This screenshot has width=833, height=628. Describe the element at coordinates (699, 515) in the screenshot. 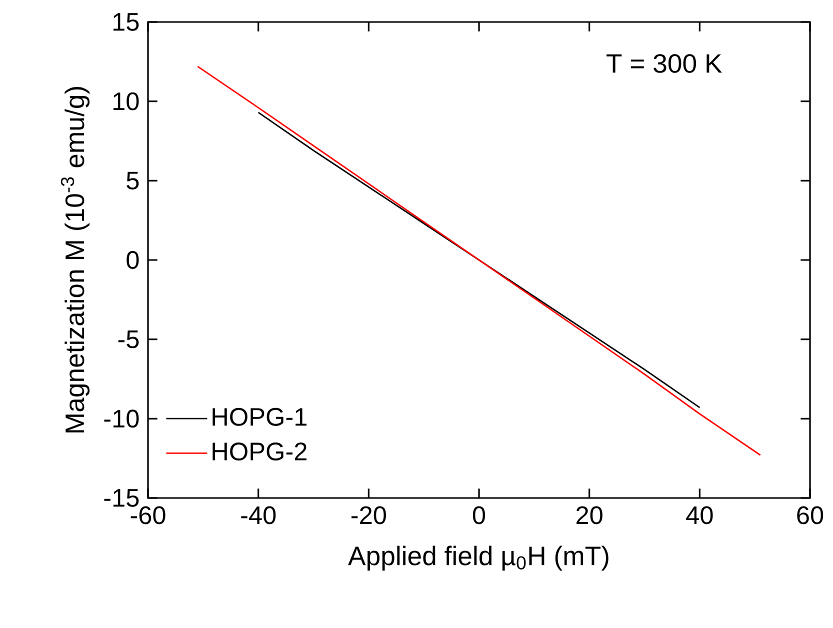

I see `x-tick-label: 40` at that location.